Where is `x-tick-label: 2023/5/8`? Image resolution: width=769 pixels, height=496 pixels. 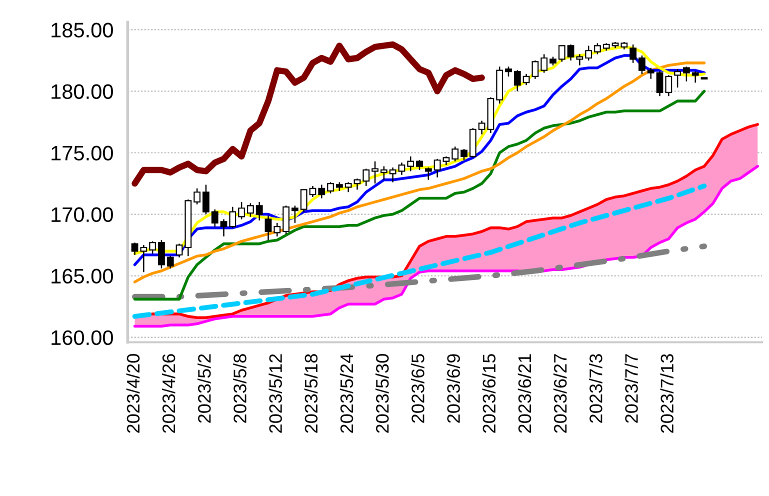 x-tick-label: 2023/5/8 is located at coordinates (239, 388).